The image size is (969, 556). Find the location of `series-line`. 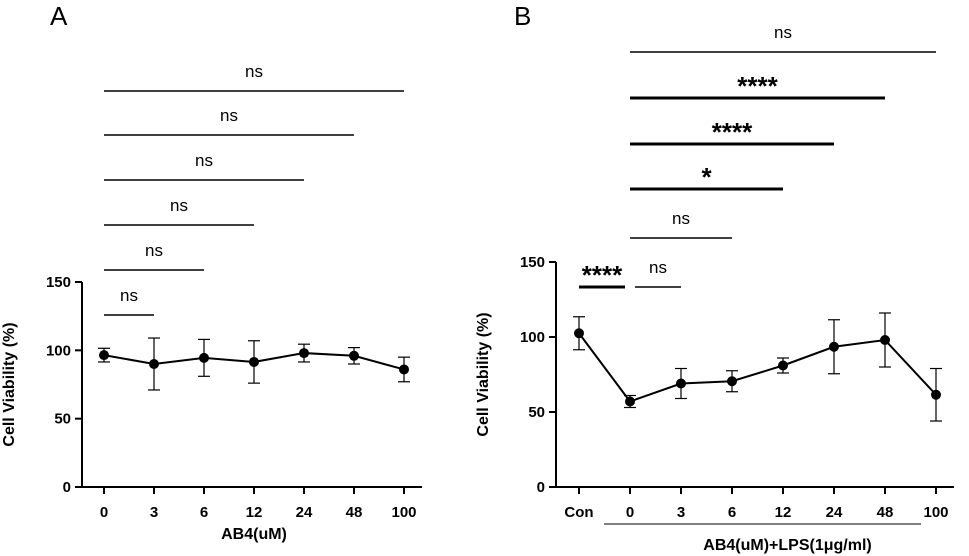

series-line is located at coordinates (757, 367).